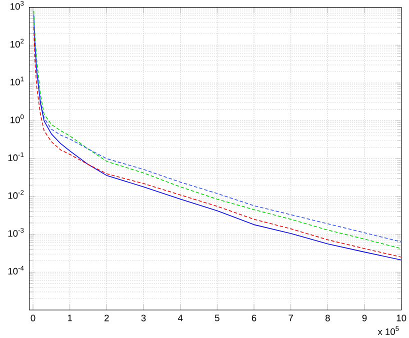  What do you see at coordinates (364, 318) in the screenshot?
I see `x-tick-label: 9` at bounding box center [364, 318].